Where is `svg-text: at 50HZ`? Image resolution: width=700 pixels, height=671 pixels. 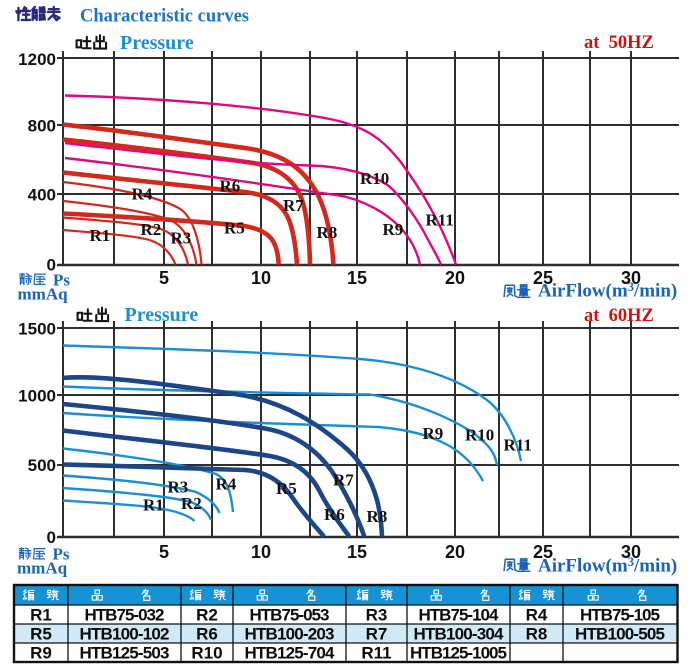
svg-text: at 50HZ is located at coordinates (619, 43).